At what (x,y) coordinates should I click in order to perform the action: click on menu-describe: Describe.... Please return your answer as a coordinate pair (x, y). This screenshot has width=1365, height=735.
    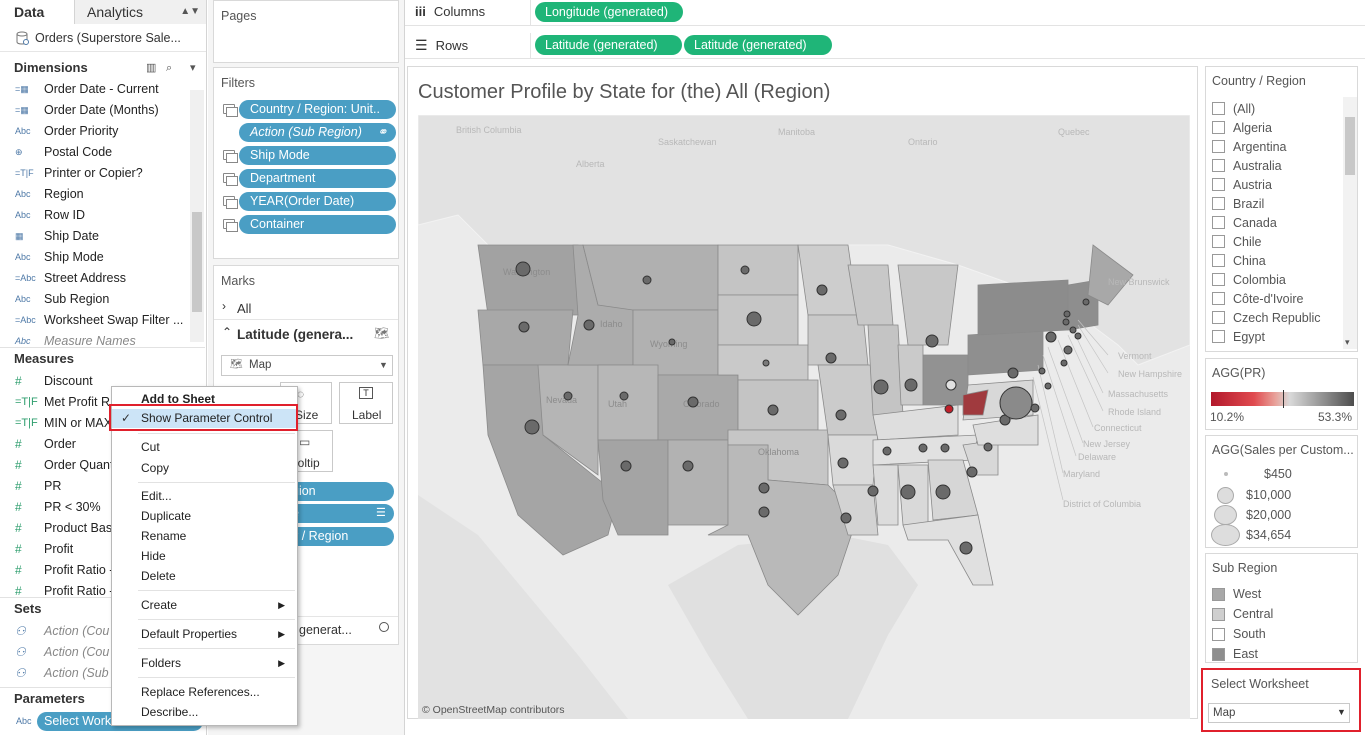
    Looking at the image, I should click on (170, 712).